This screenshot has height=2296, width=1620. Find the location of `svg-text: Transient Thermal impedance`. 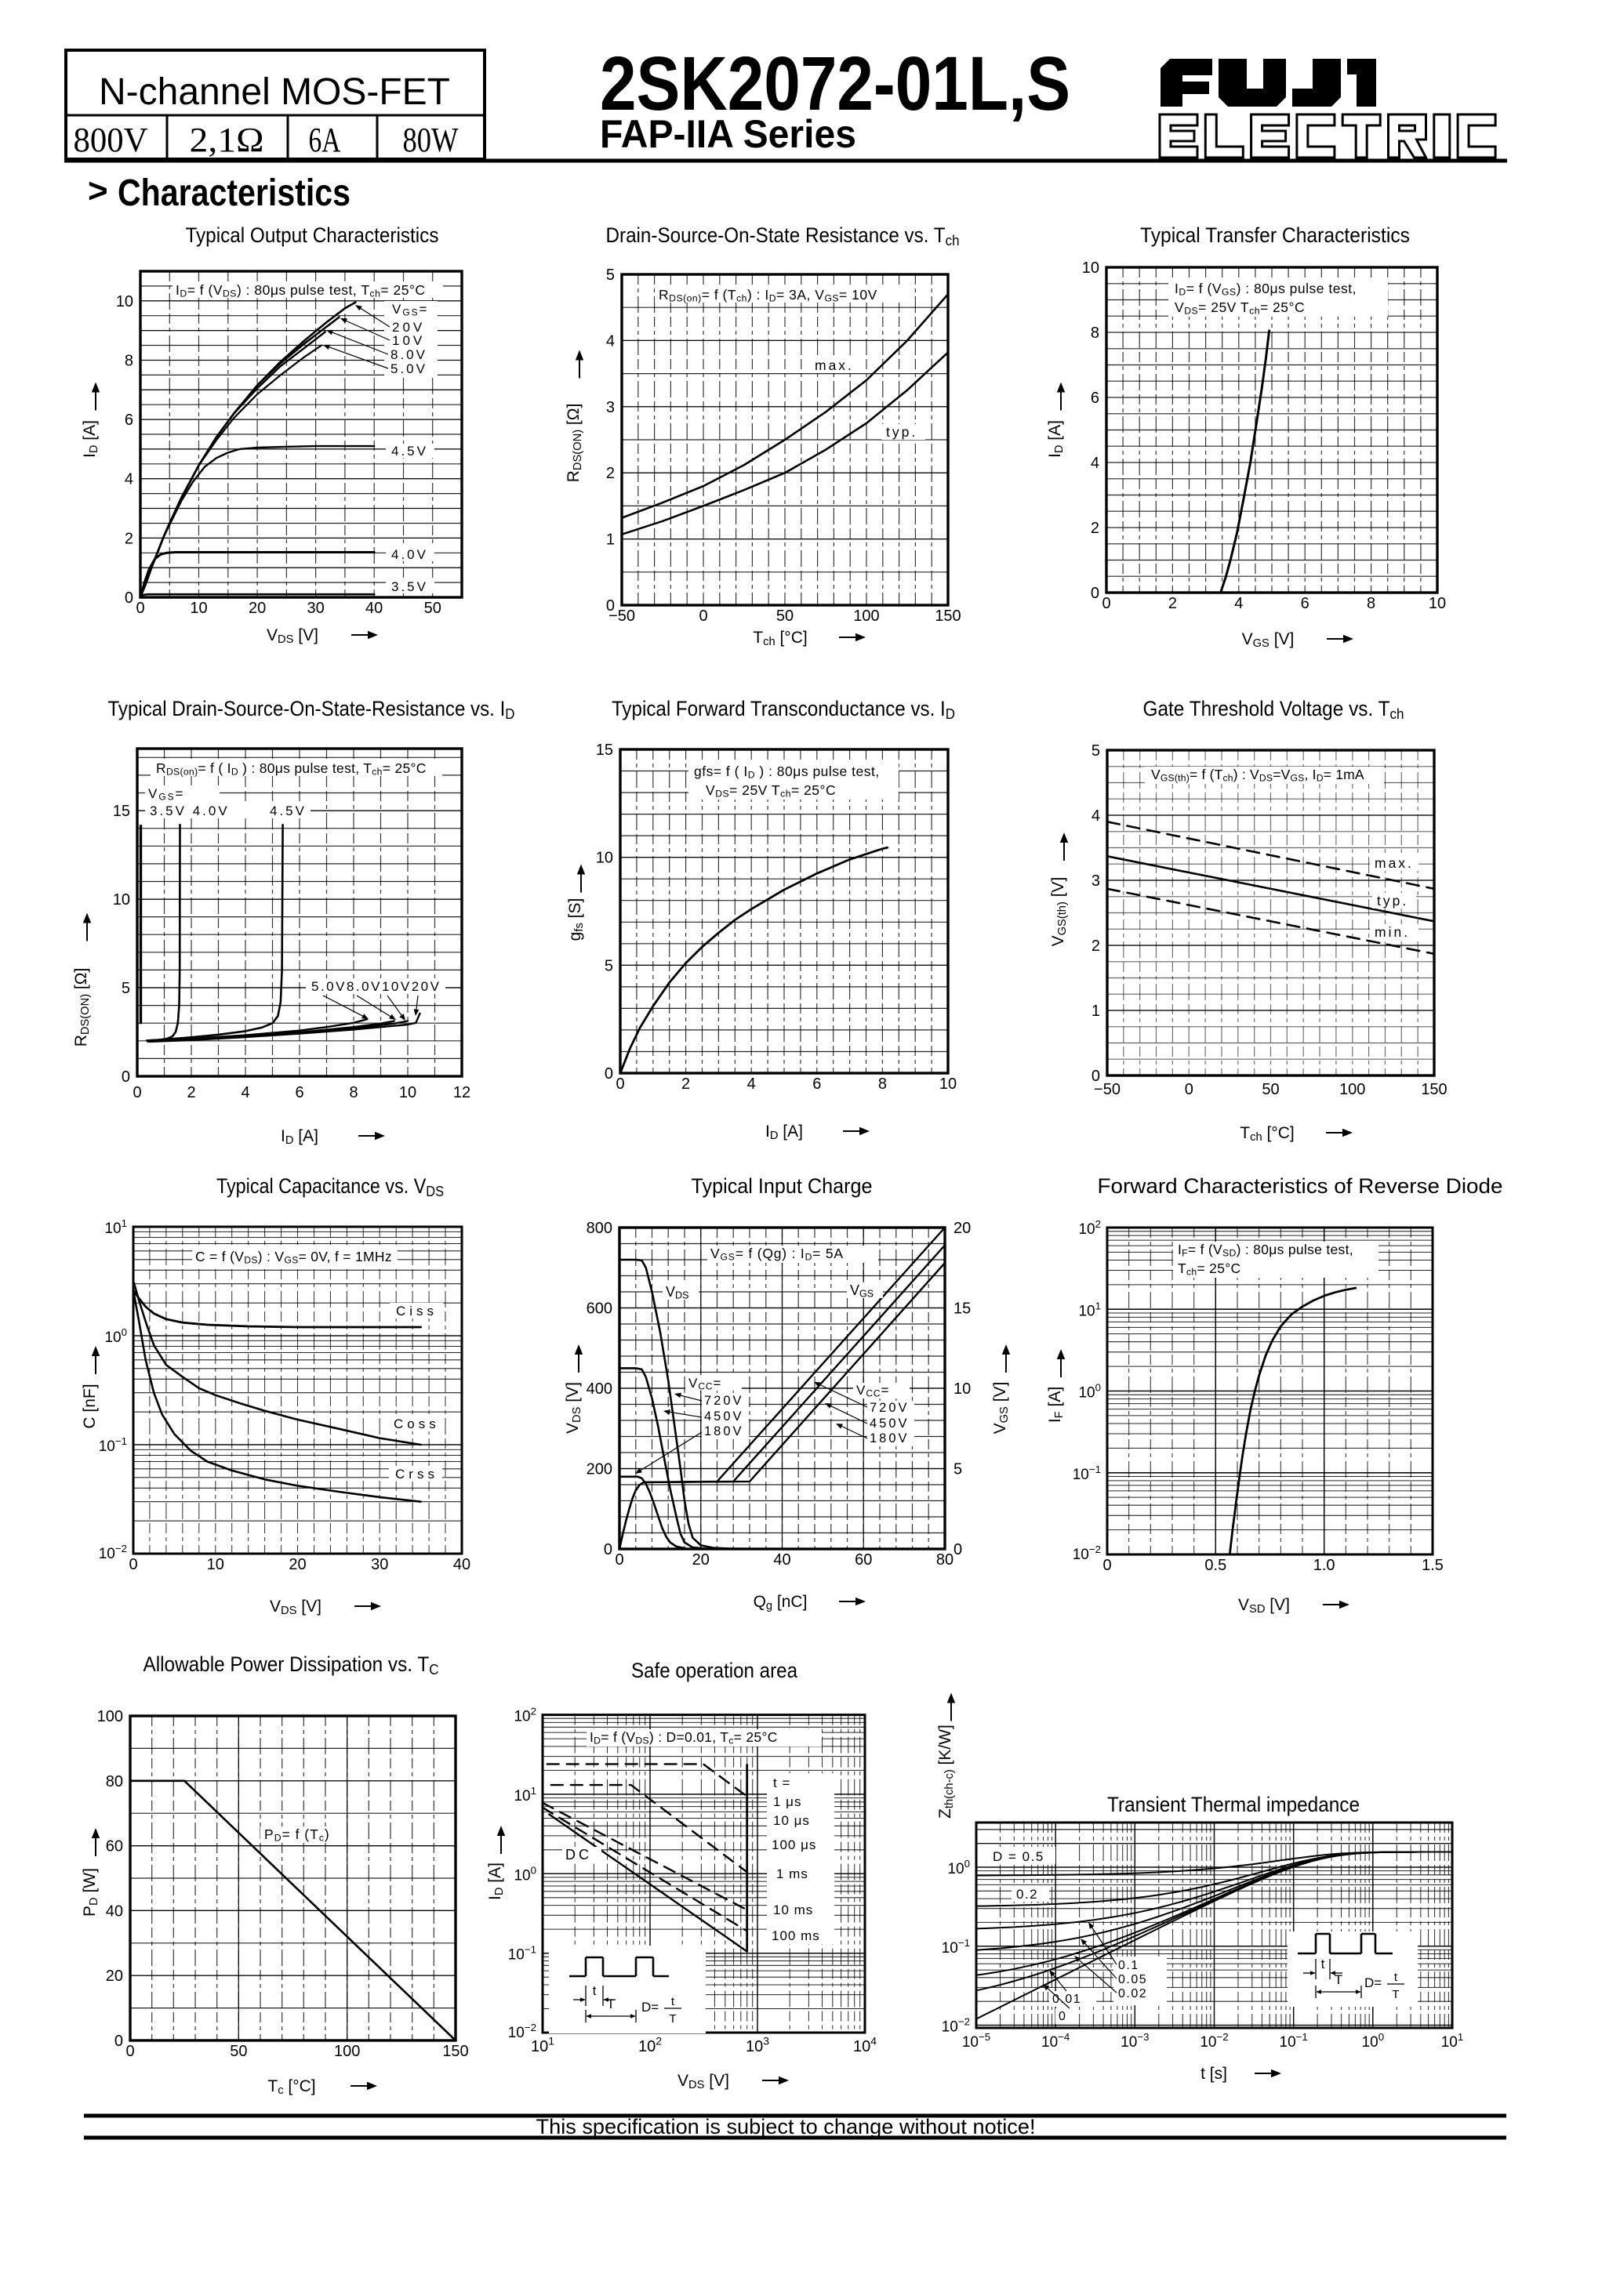

svg-text: Transient Thermal impedance is located at coordinates (1233, 1805).